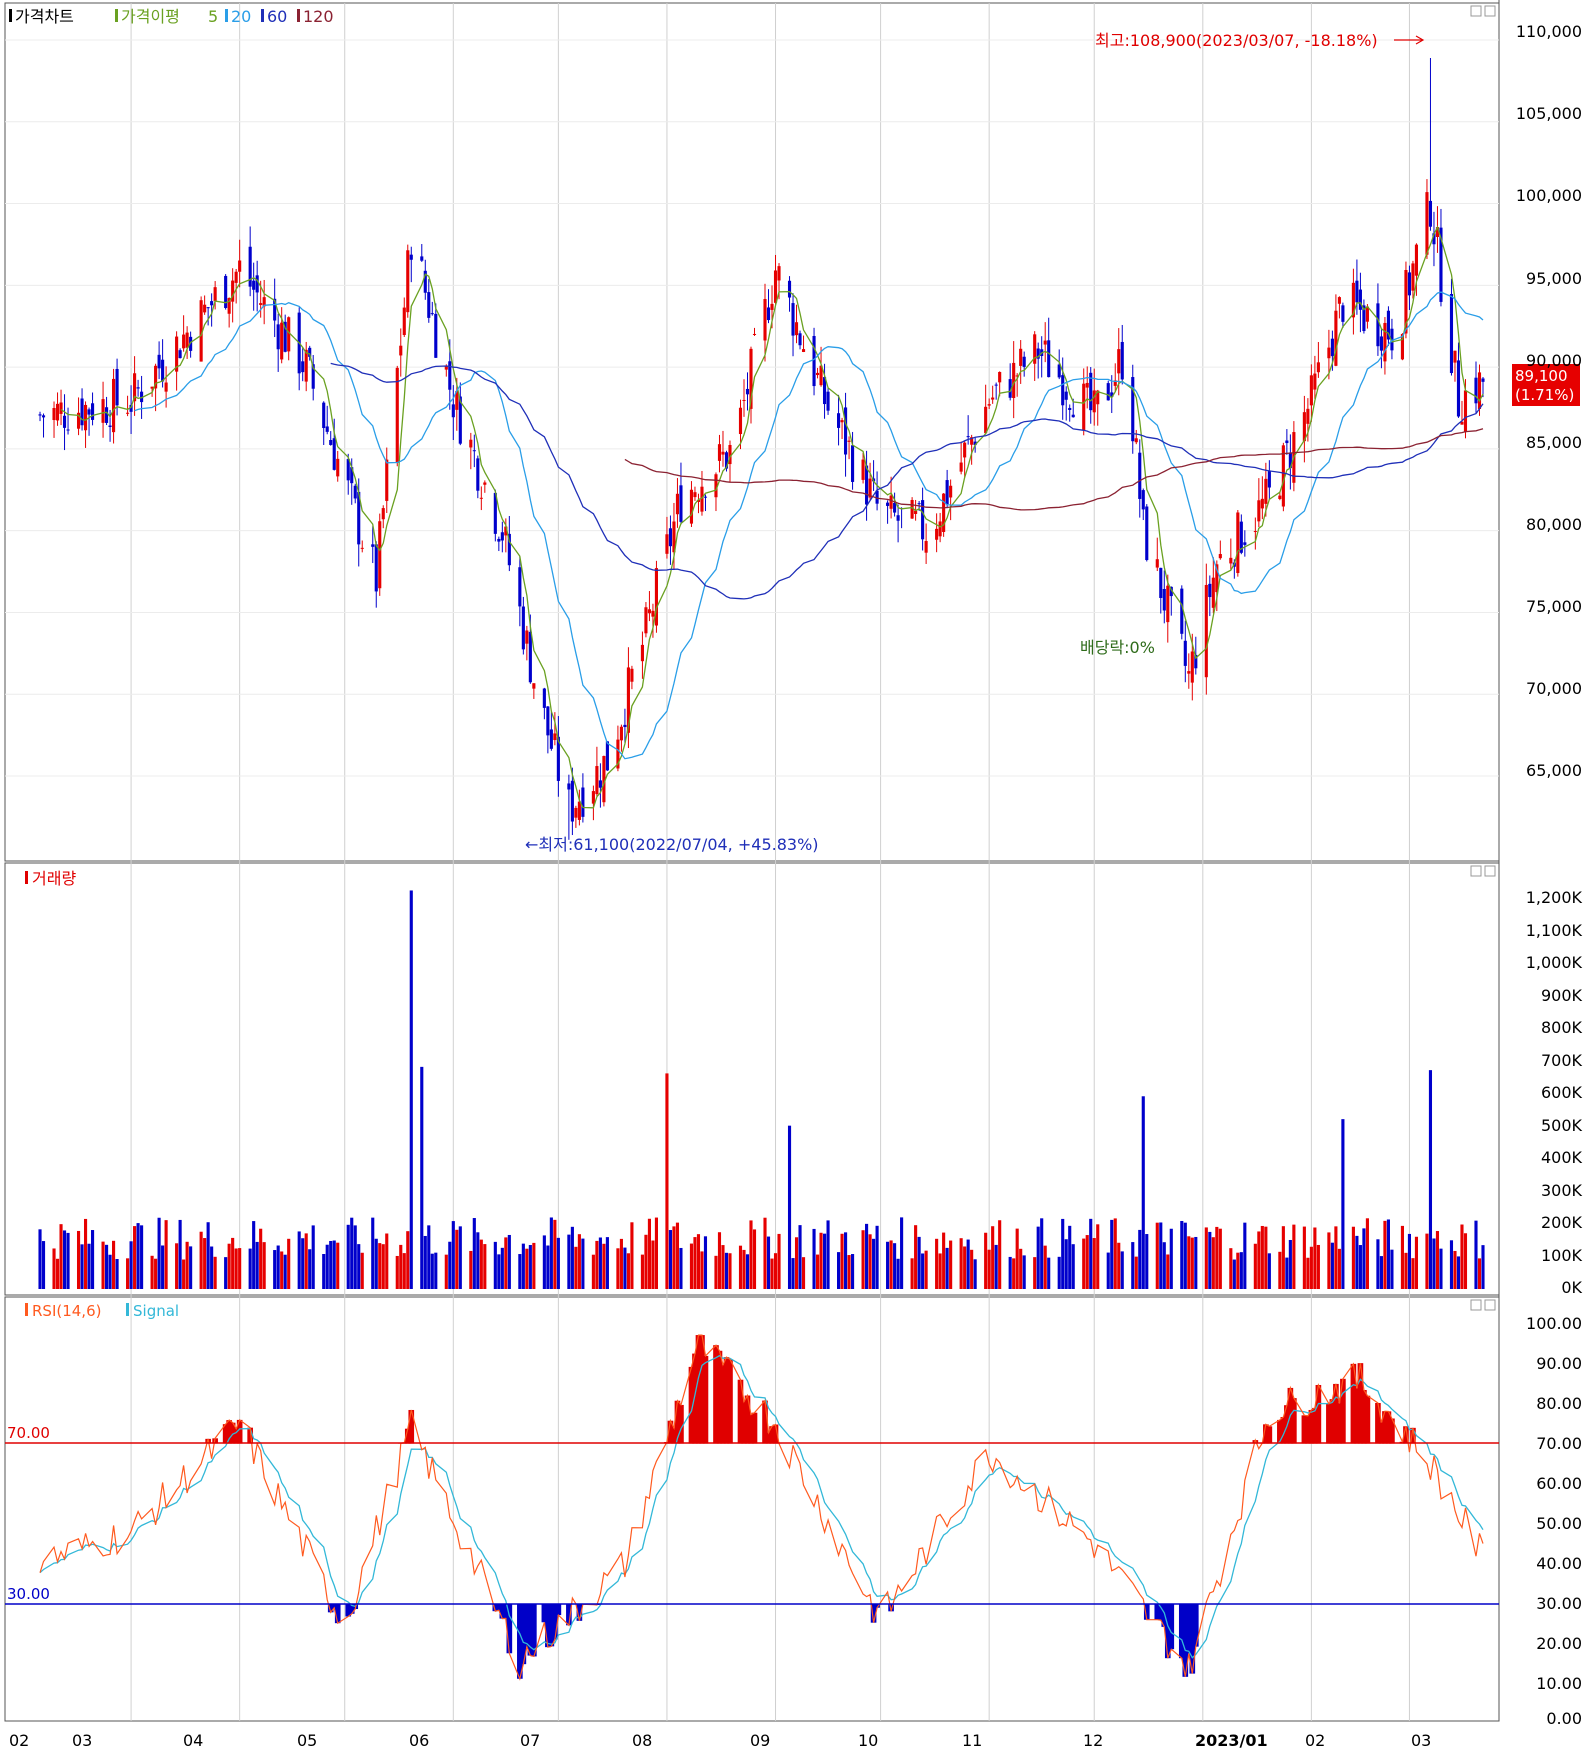 Image resolution: width=1586 pixels, height=1753 pixels. What do you see at coordinates (1559, 1483) in the screenshot?
I see `rsi-tick: 60.00` at bounding box center [1559, 1483].